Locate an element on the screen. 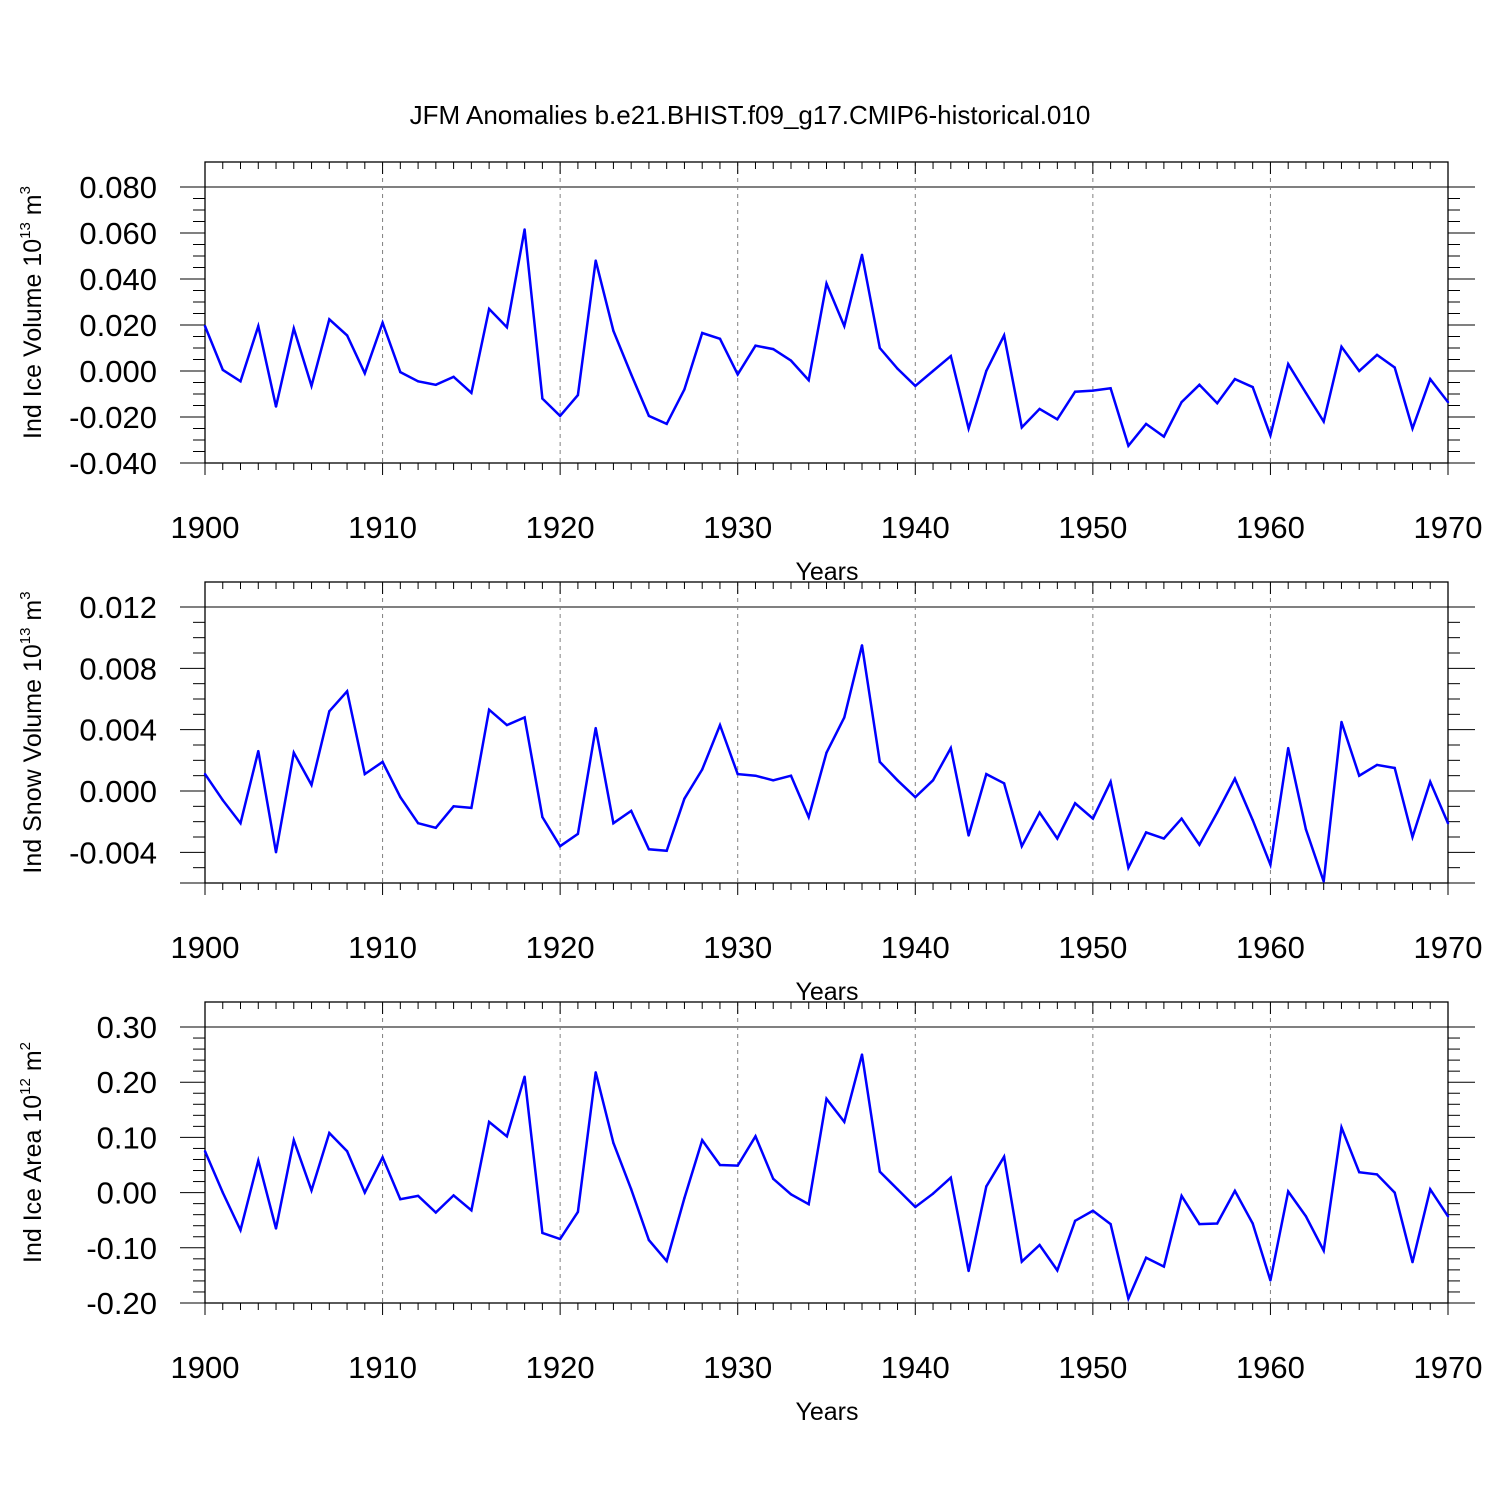 The height and width of the screenshot is (1500, 1500). x-tick-label: 1970 is located at coordinates (1448, 1367).